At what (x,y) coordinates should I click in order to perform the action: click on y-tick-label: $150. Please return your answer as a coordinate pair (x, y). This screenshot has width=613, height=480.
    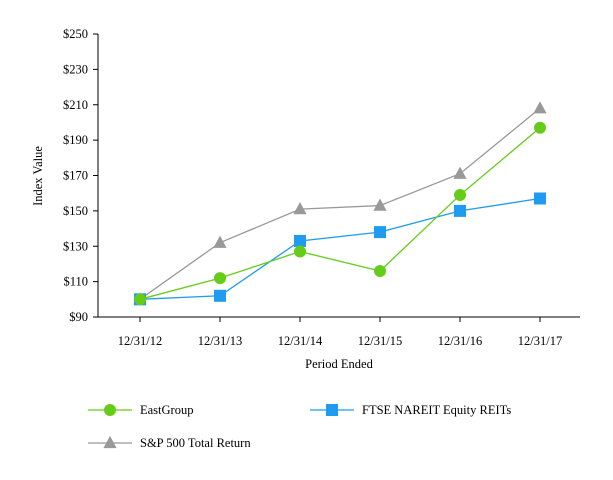
    Looking at the image, I should click on (75, 211).